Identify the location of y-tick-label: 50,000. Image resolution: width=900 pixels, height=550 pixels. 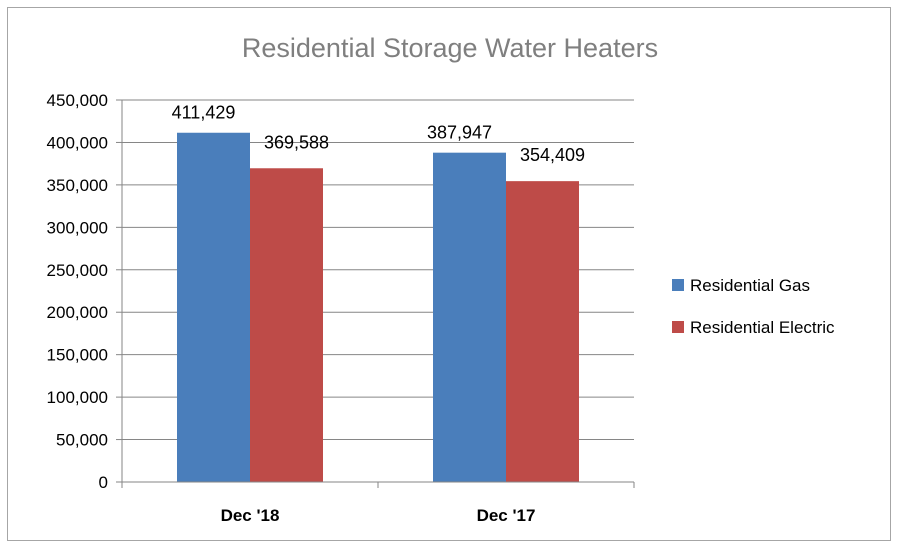
(82, 440).